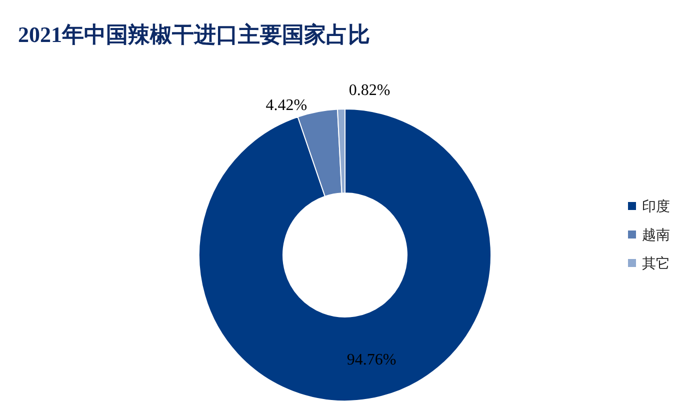 Image resolution: width=700 pixels, height=420 pixels. What do you see at coordinates (656, 264) in the screenshot?
I see `legend-label: 其它` at bounding box center [656, 264].